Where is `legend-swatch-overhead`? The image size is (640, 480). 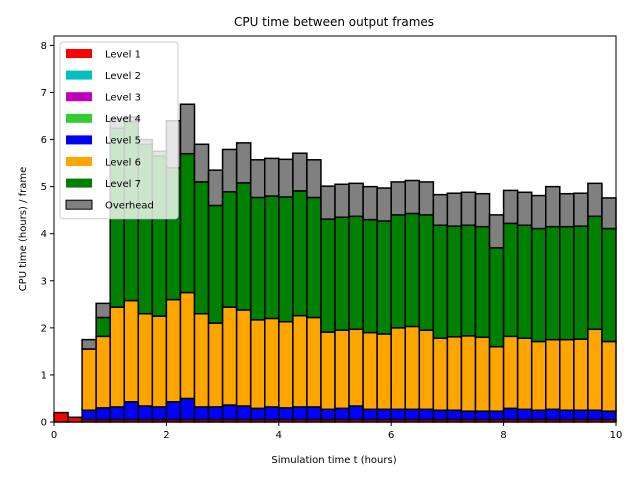
legend-swatch-overhead is located at coordinates (79, 204).